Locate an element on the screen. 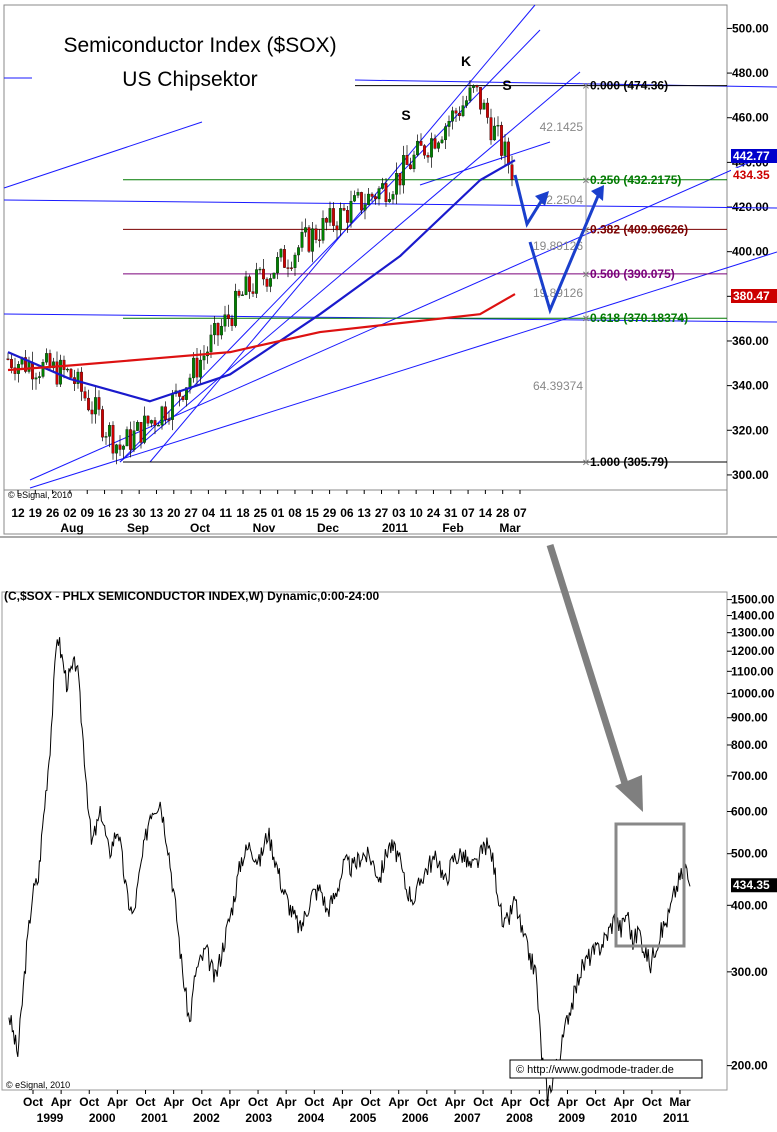  x-tick-label: 26 is located at coordinates (53, 513).